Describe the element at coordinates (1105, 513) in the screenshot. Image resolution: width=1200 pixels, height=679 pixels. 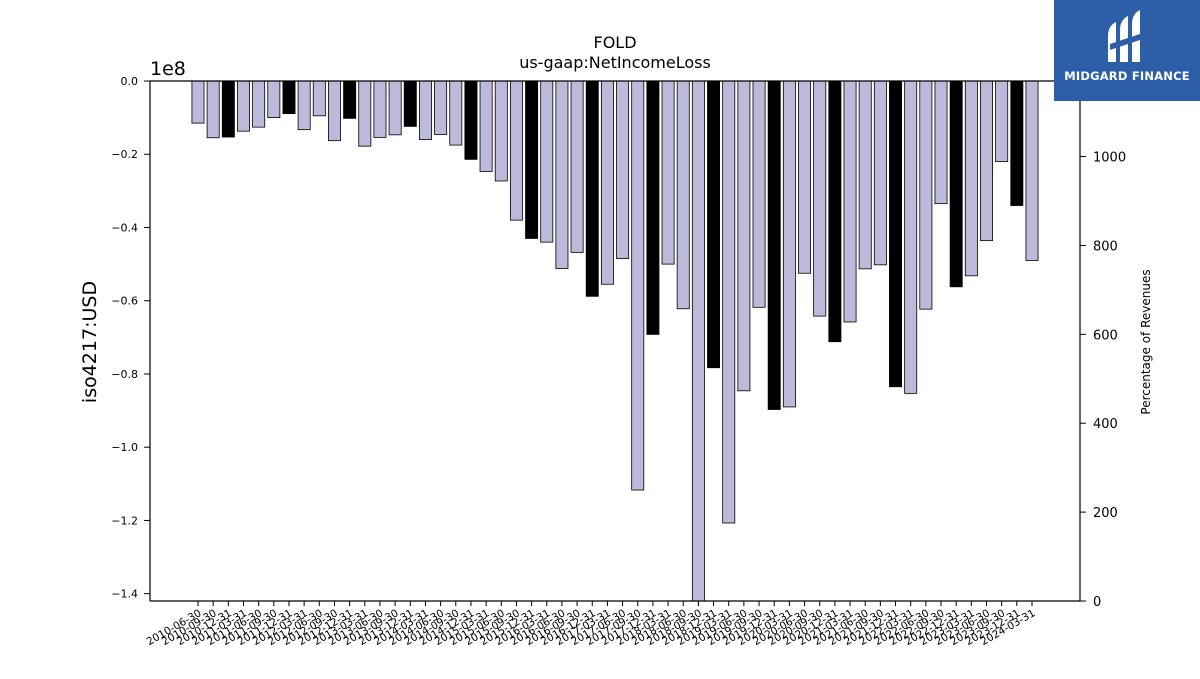
I see `y2-tick-label: 200` at that location.